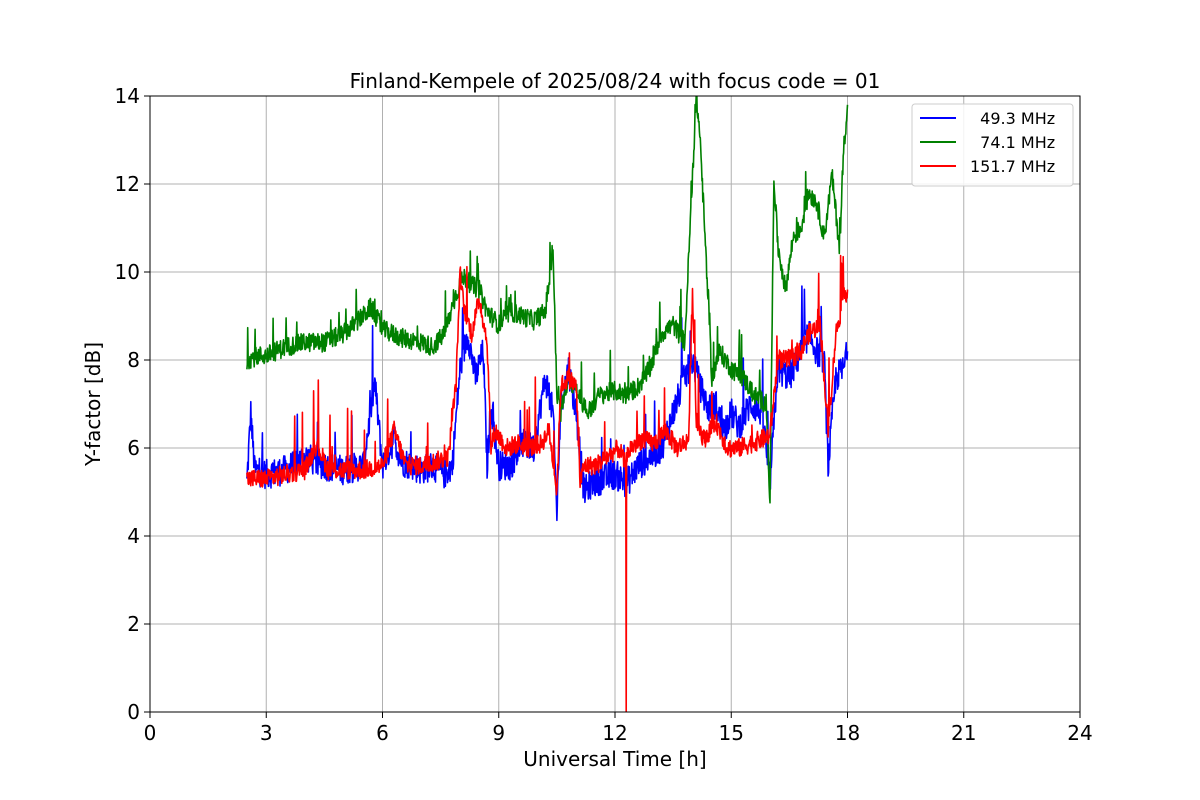 This screenshot has height=800, width=1200. Describe the element at coordinates (731, 733) in the screenshot. I see `x-tick-label: 15` at that location.